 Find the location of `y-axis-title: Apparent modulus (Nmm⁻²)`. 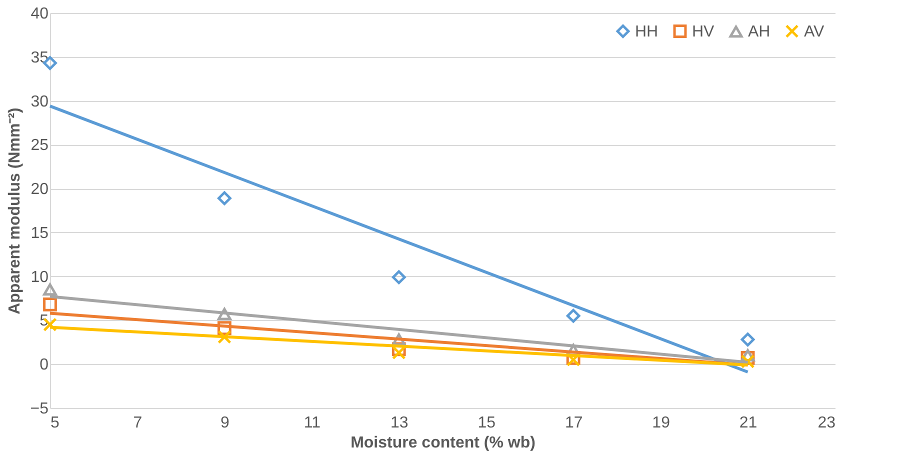

y-axis-title: Apparent modulus (Nmm⁻²) is located at coordinates (15, 211).